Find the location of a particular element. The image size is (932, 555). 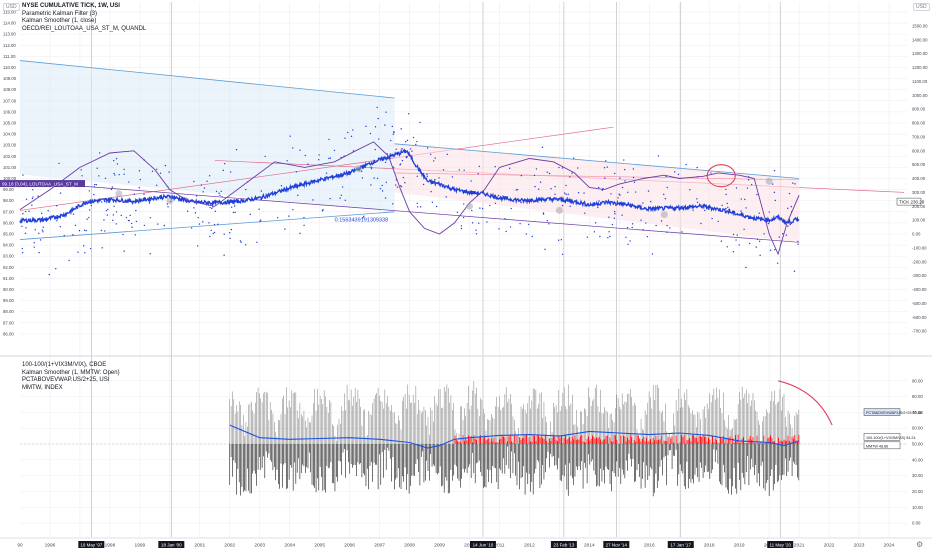

left-axis-label-17: 103.00 is located at coordinates (10, 145).